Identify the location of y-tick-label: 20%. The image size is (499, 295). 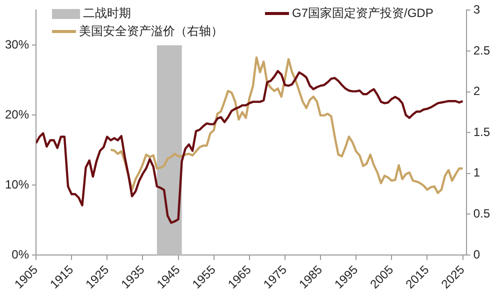
(17, 114).